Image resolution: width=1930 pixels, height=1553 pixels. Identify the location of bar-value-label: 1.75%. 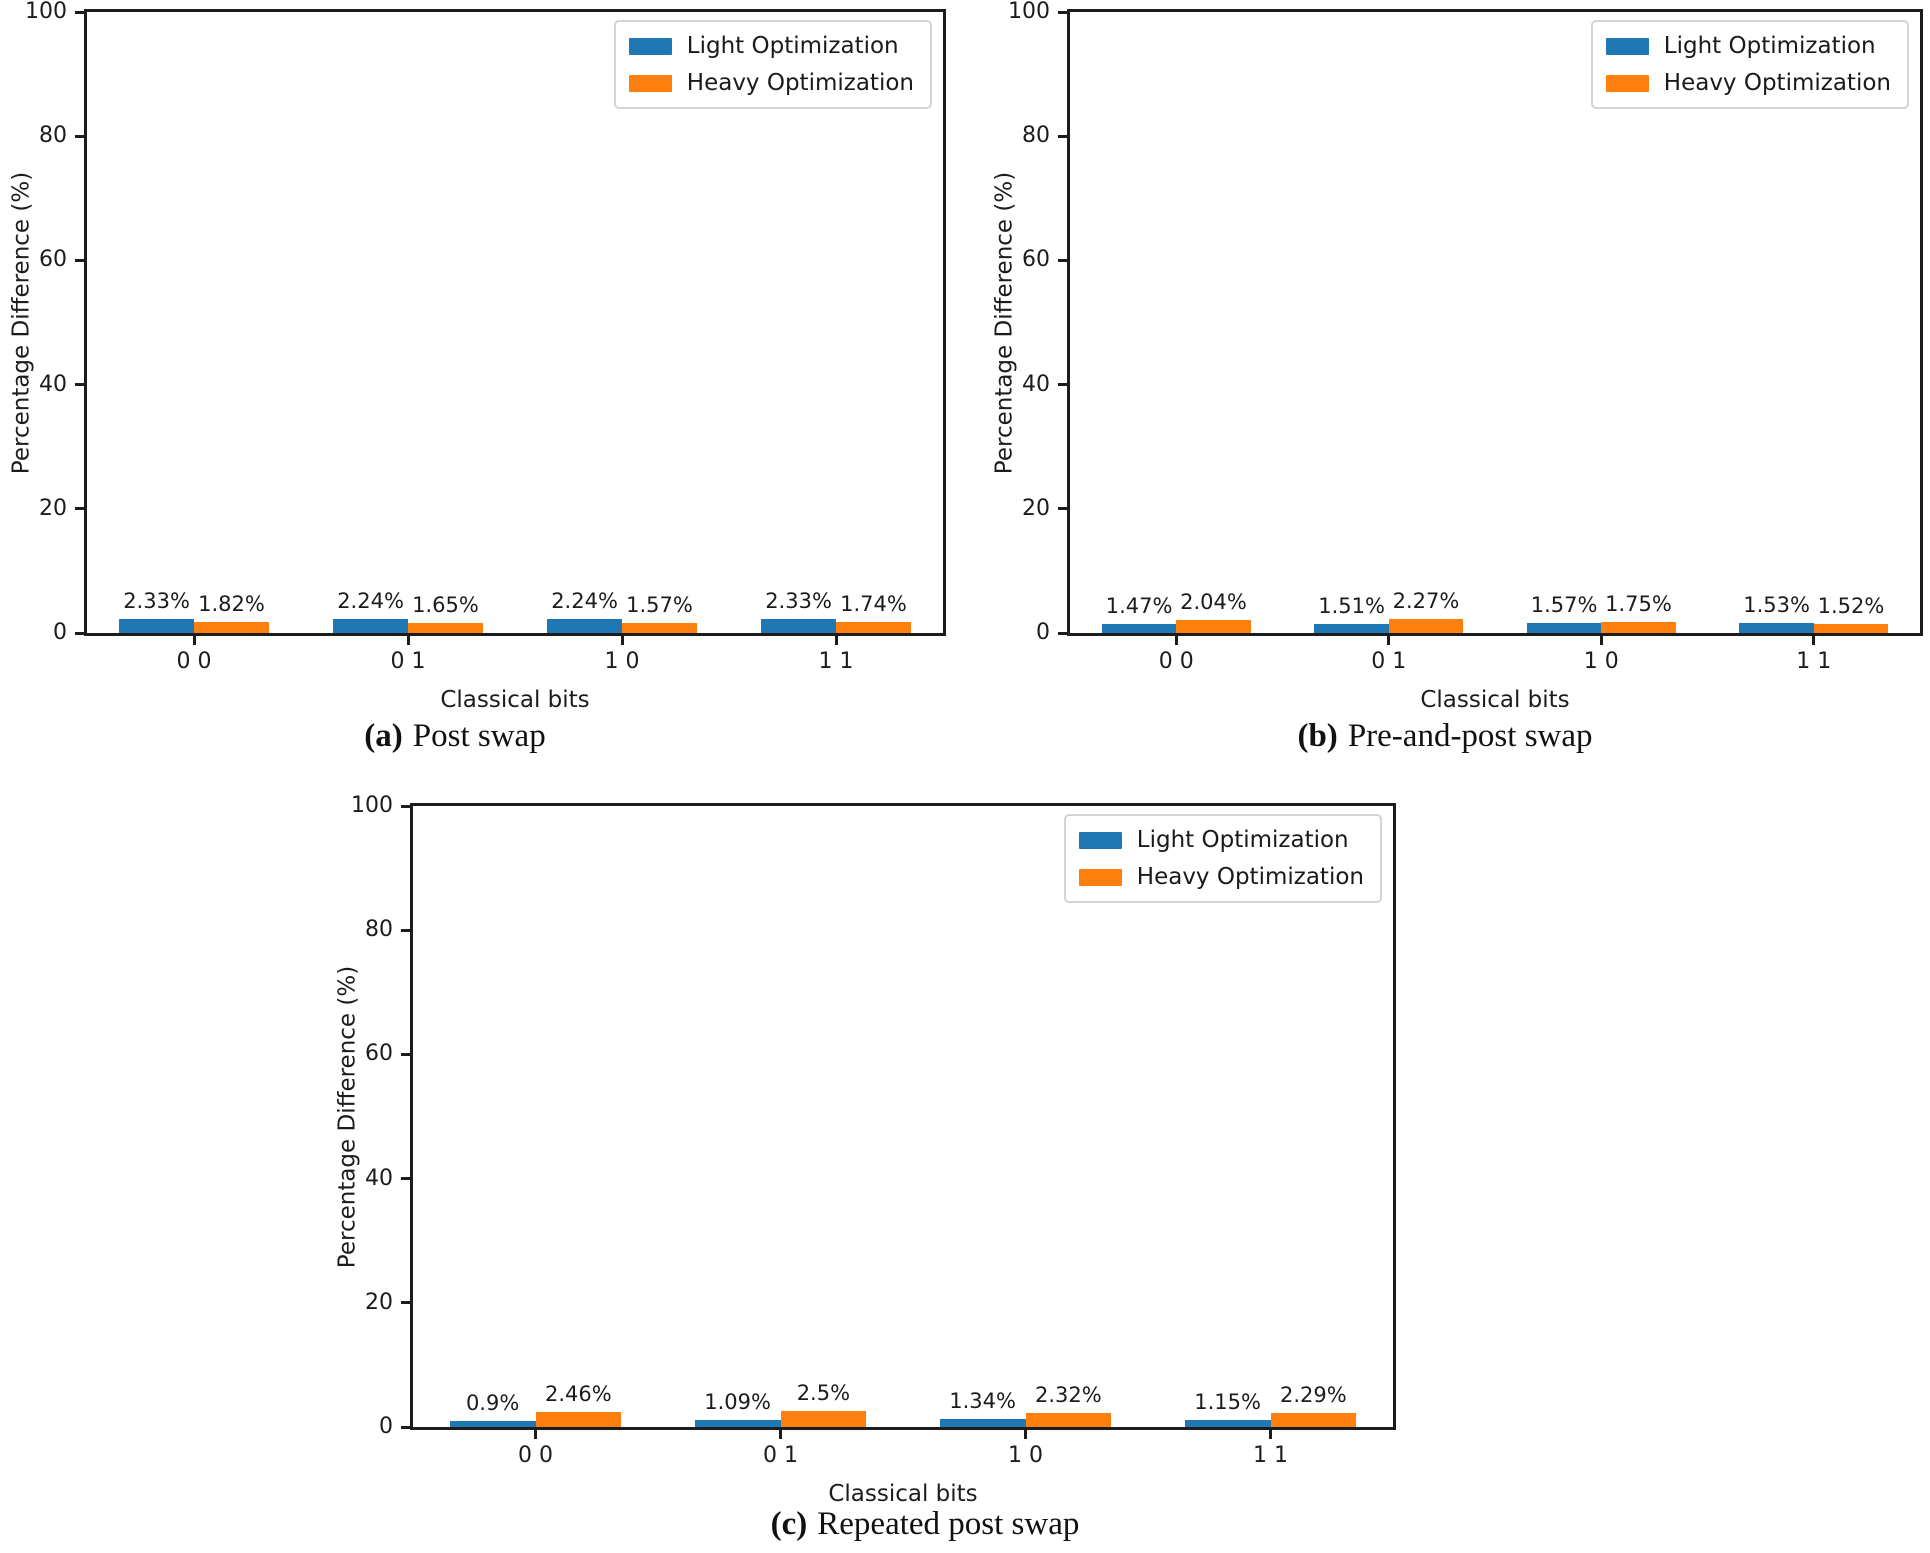
(1638, 604).